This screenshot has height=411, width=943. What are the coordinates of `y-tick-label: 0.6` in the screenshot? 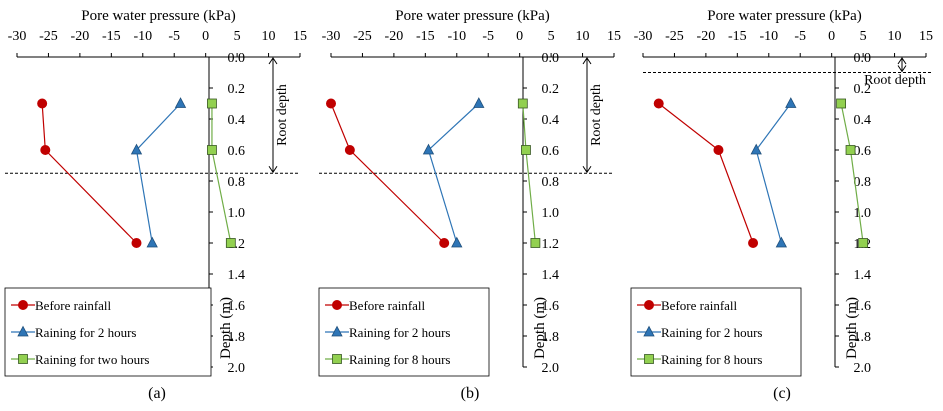 It's located at (551, 151).